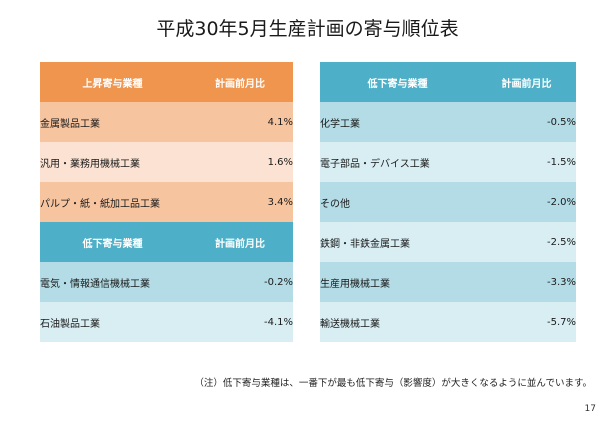 The image size is (615, 426). I want to click on ratio-value: -5.7%, so click(526, 322).